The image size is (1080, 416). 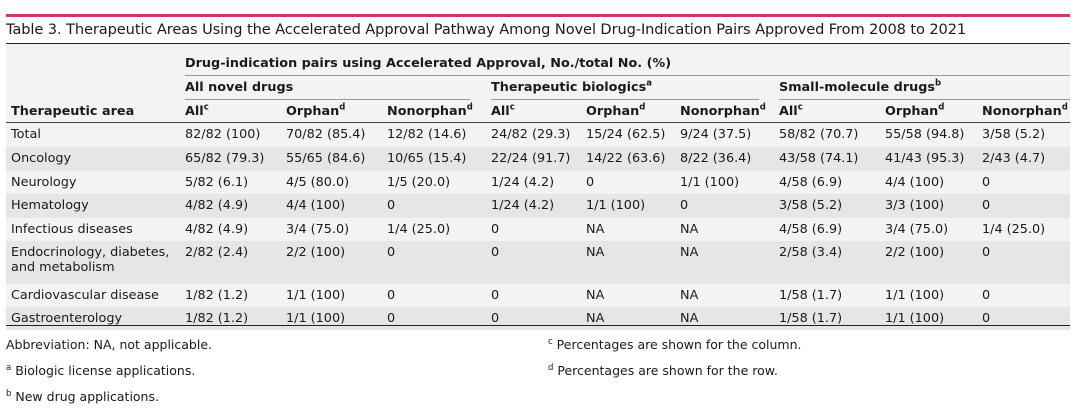 What do you see at coordinates (710, 182) in the screenshot?
I see `cell-biologics-nonorphan: 1/1 (100)` at bounding box center [710, 182].